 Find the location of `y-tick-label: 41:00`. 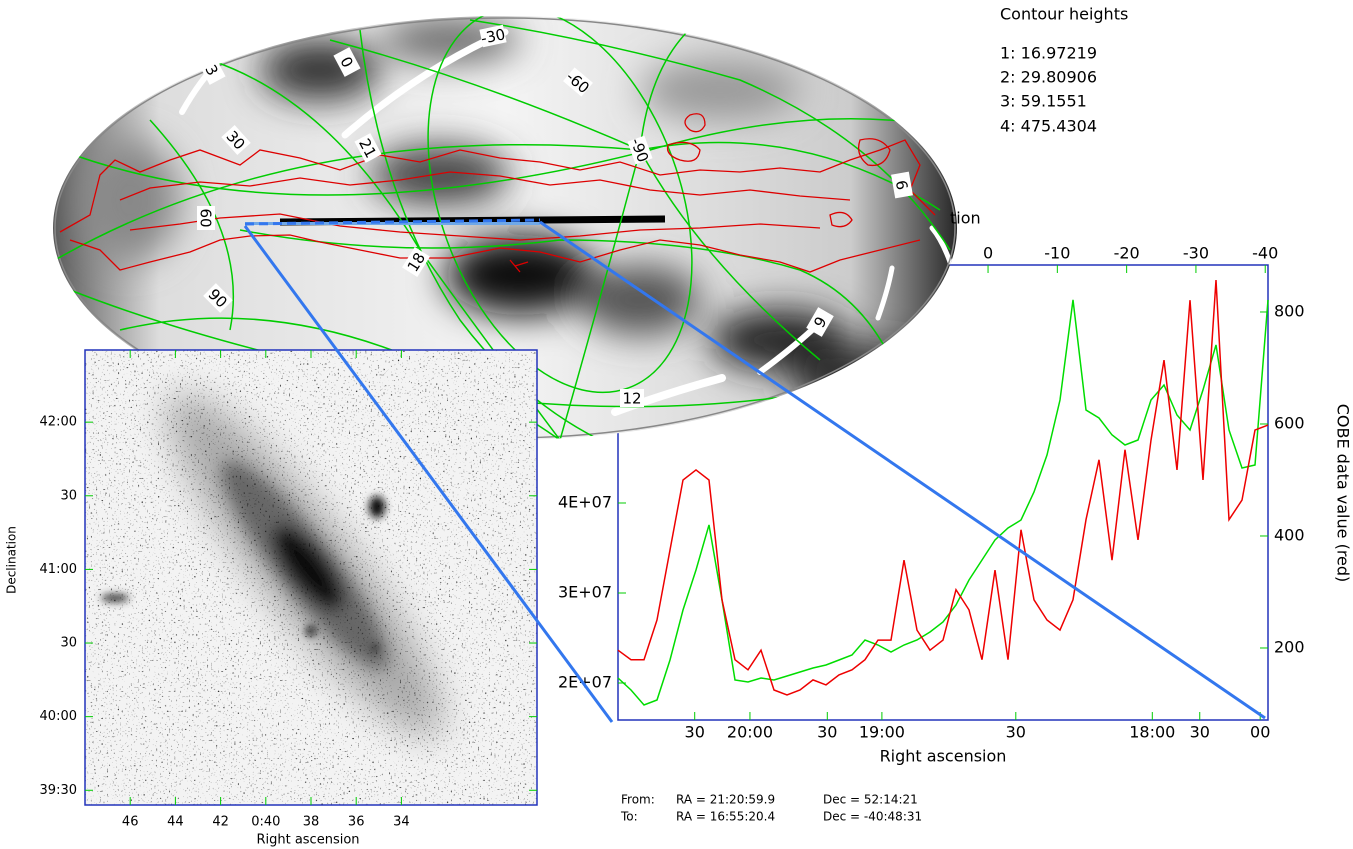

y-tick-label: 41:00 is located at coordinates (58, 569).